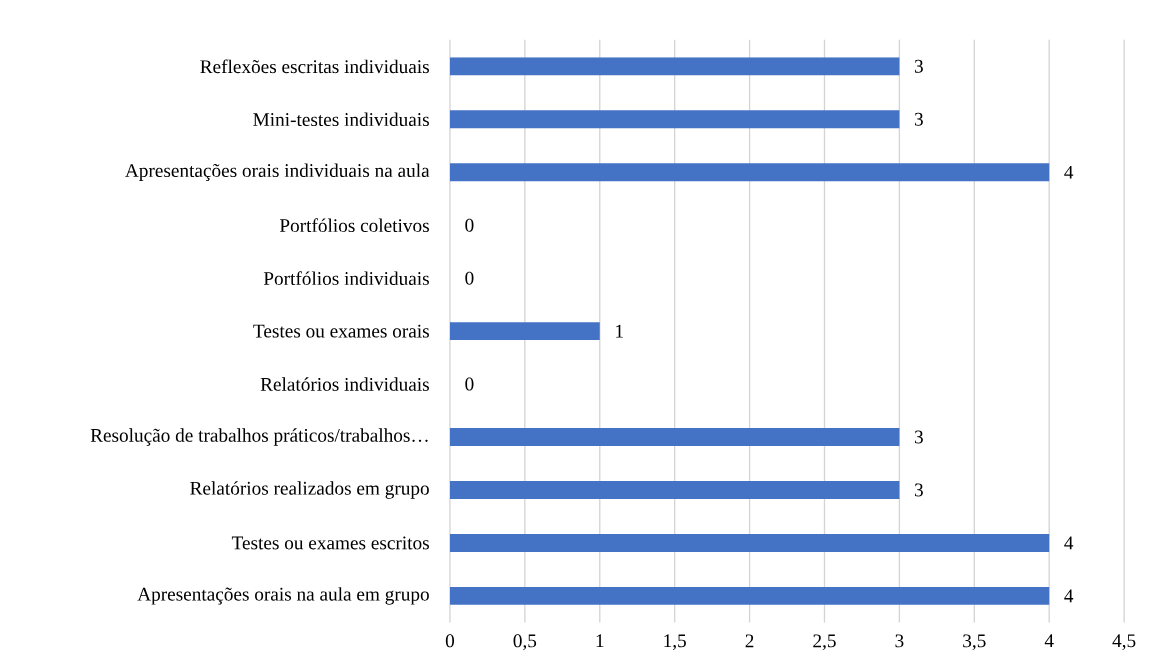  Describe the element at coordinates (330, 543) in the screenshot. I see `y-tick-label: Testes ou exames escritos` at that location.